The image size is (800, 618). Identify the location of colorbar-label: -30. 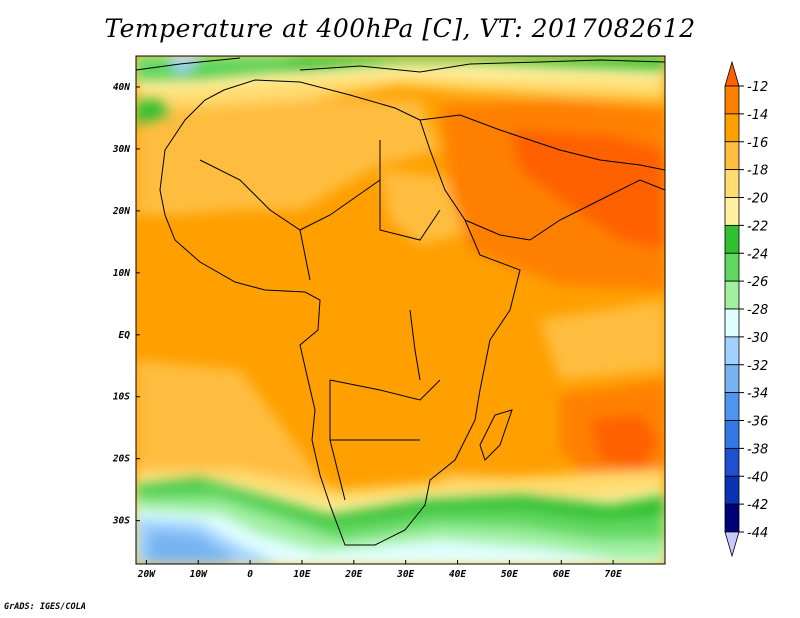
(757, 338).